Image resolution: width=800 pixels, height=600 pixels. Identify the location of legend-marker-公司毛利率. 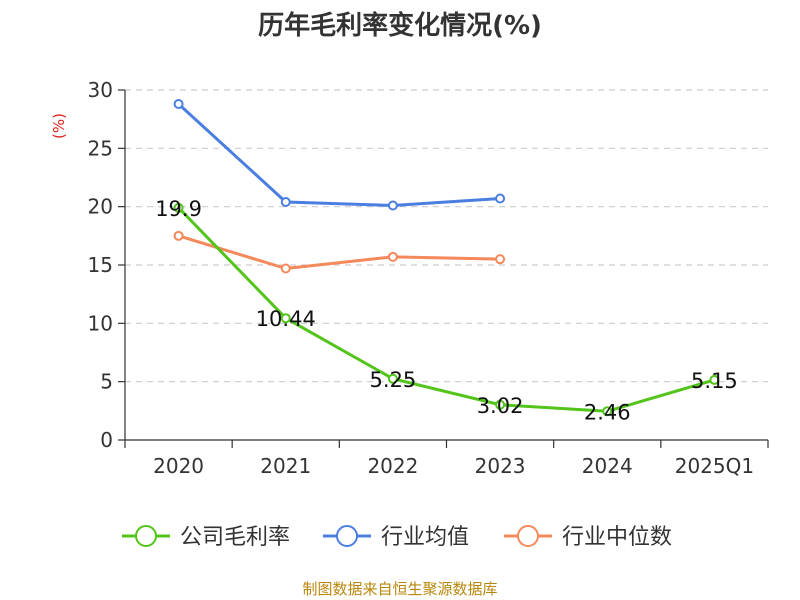
(146, 536).